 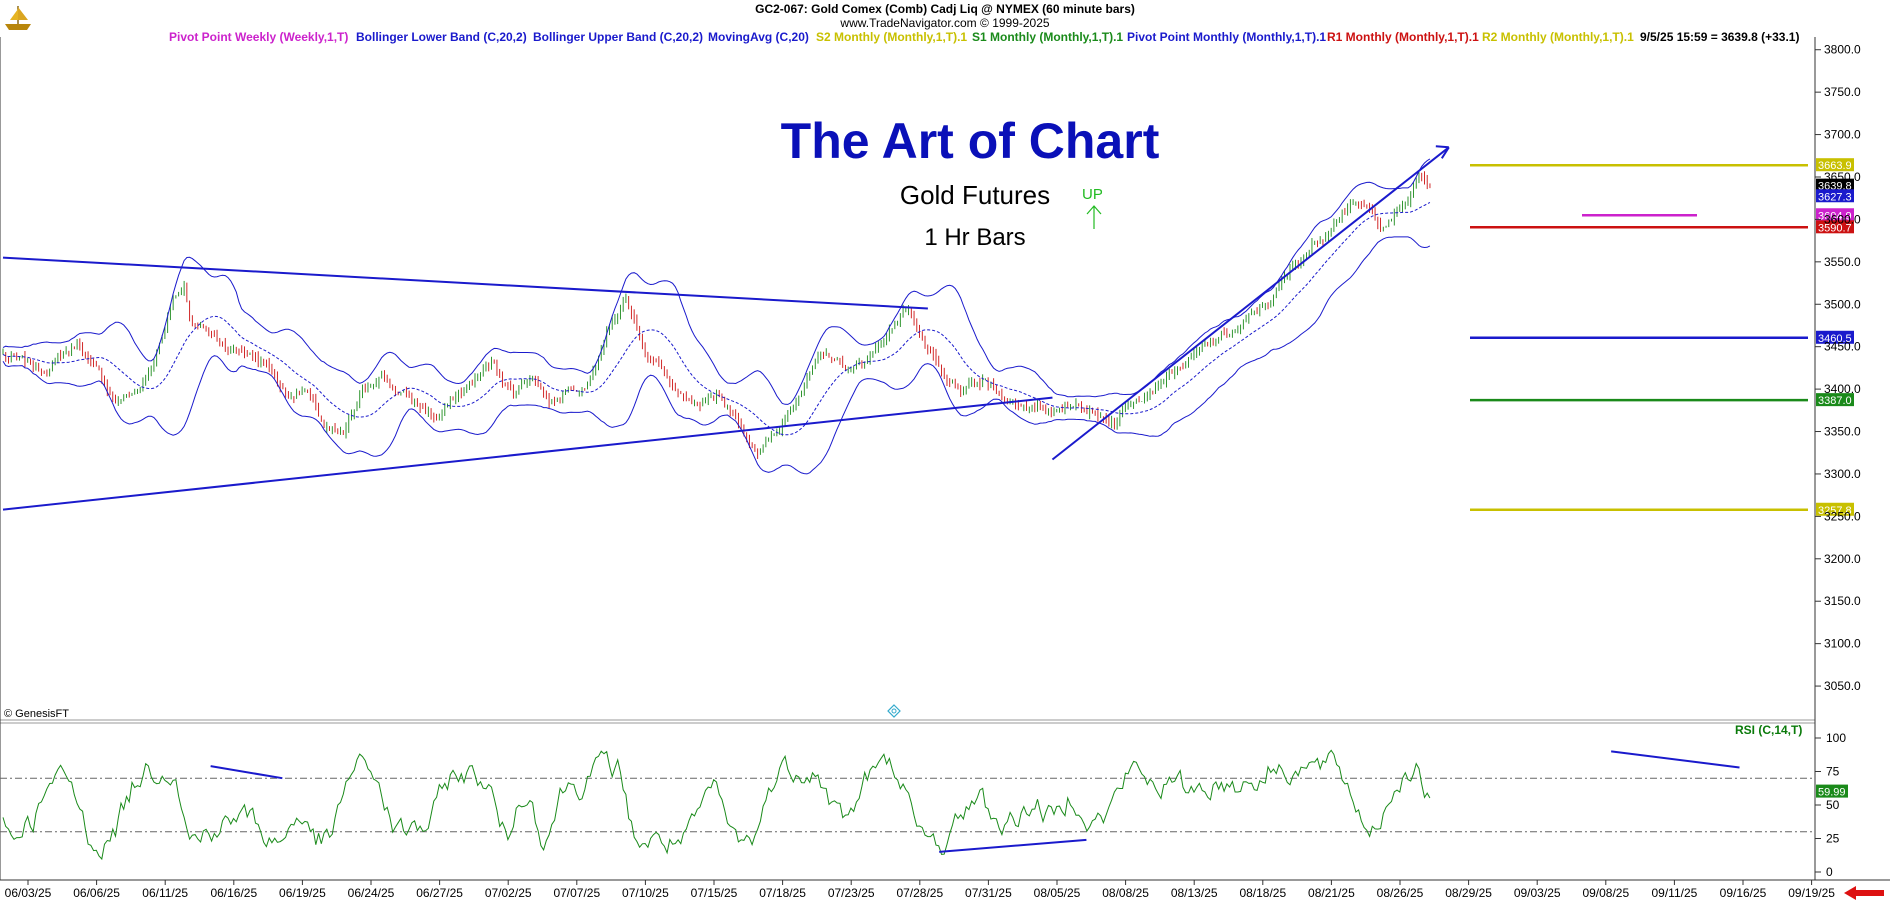 I want to click on legend-r2-monthly: R2 Monthly (Monthly,1,T).1, so click(x=1558, y=37).